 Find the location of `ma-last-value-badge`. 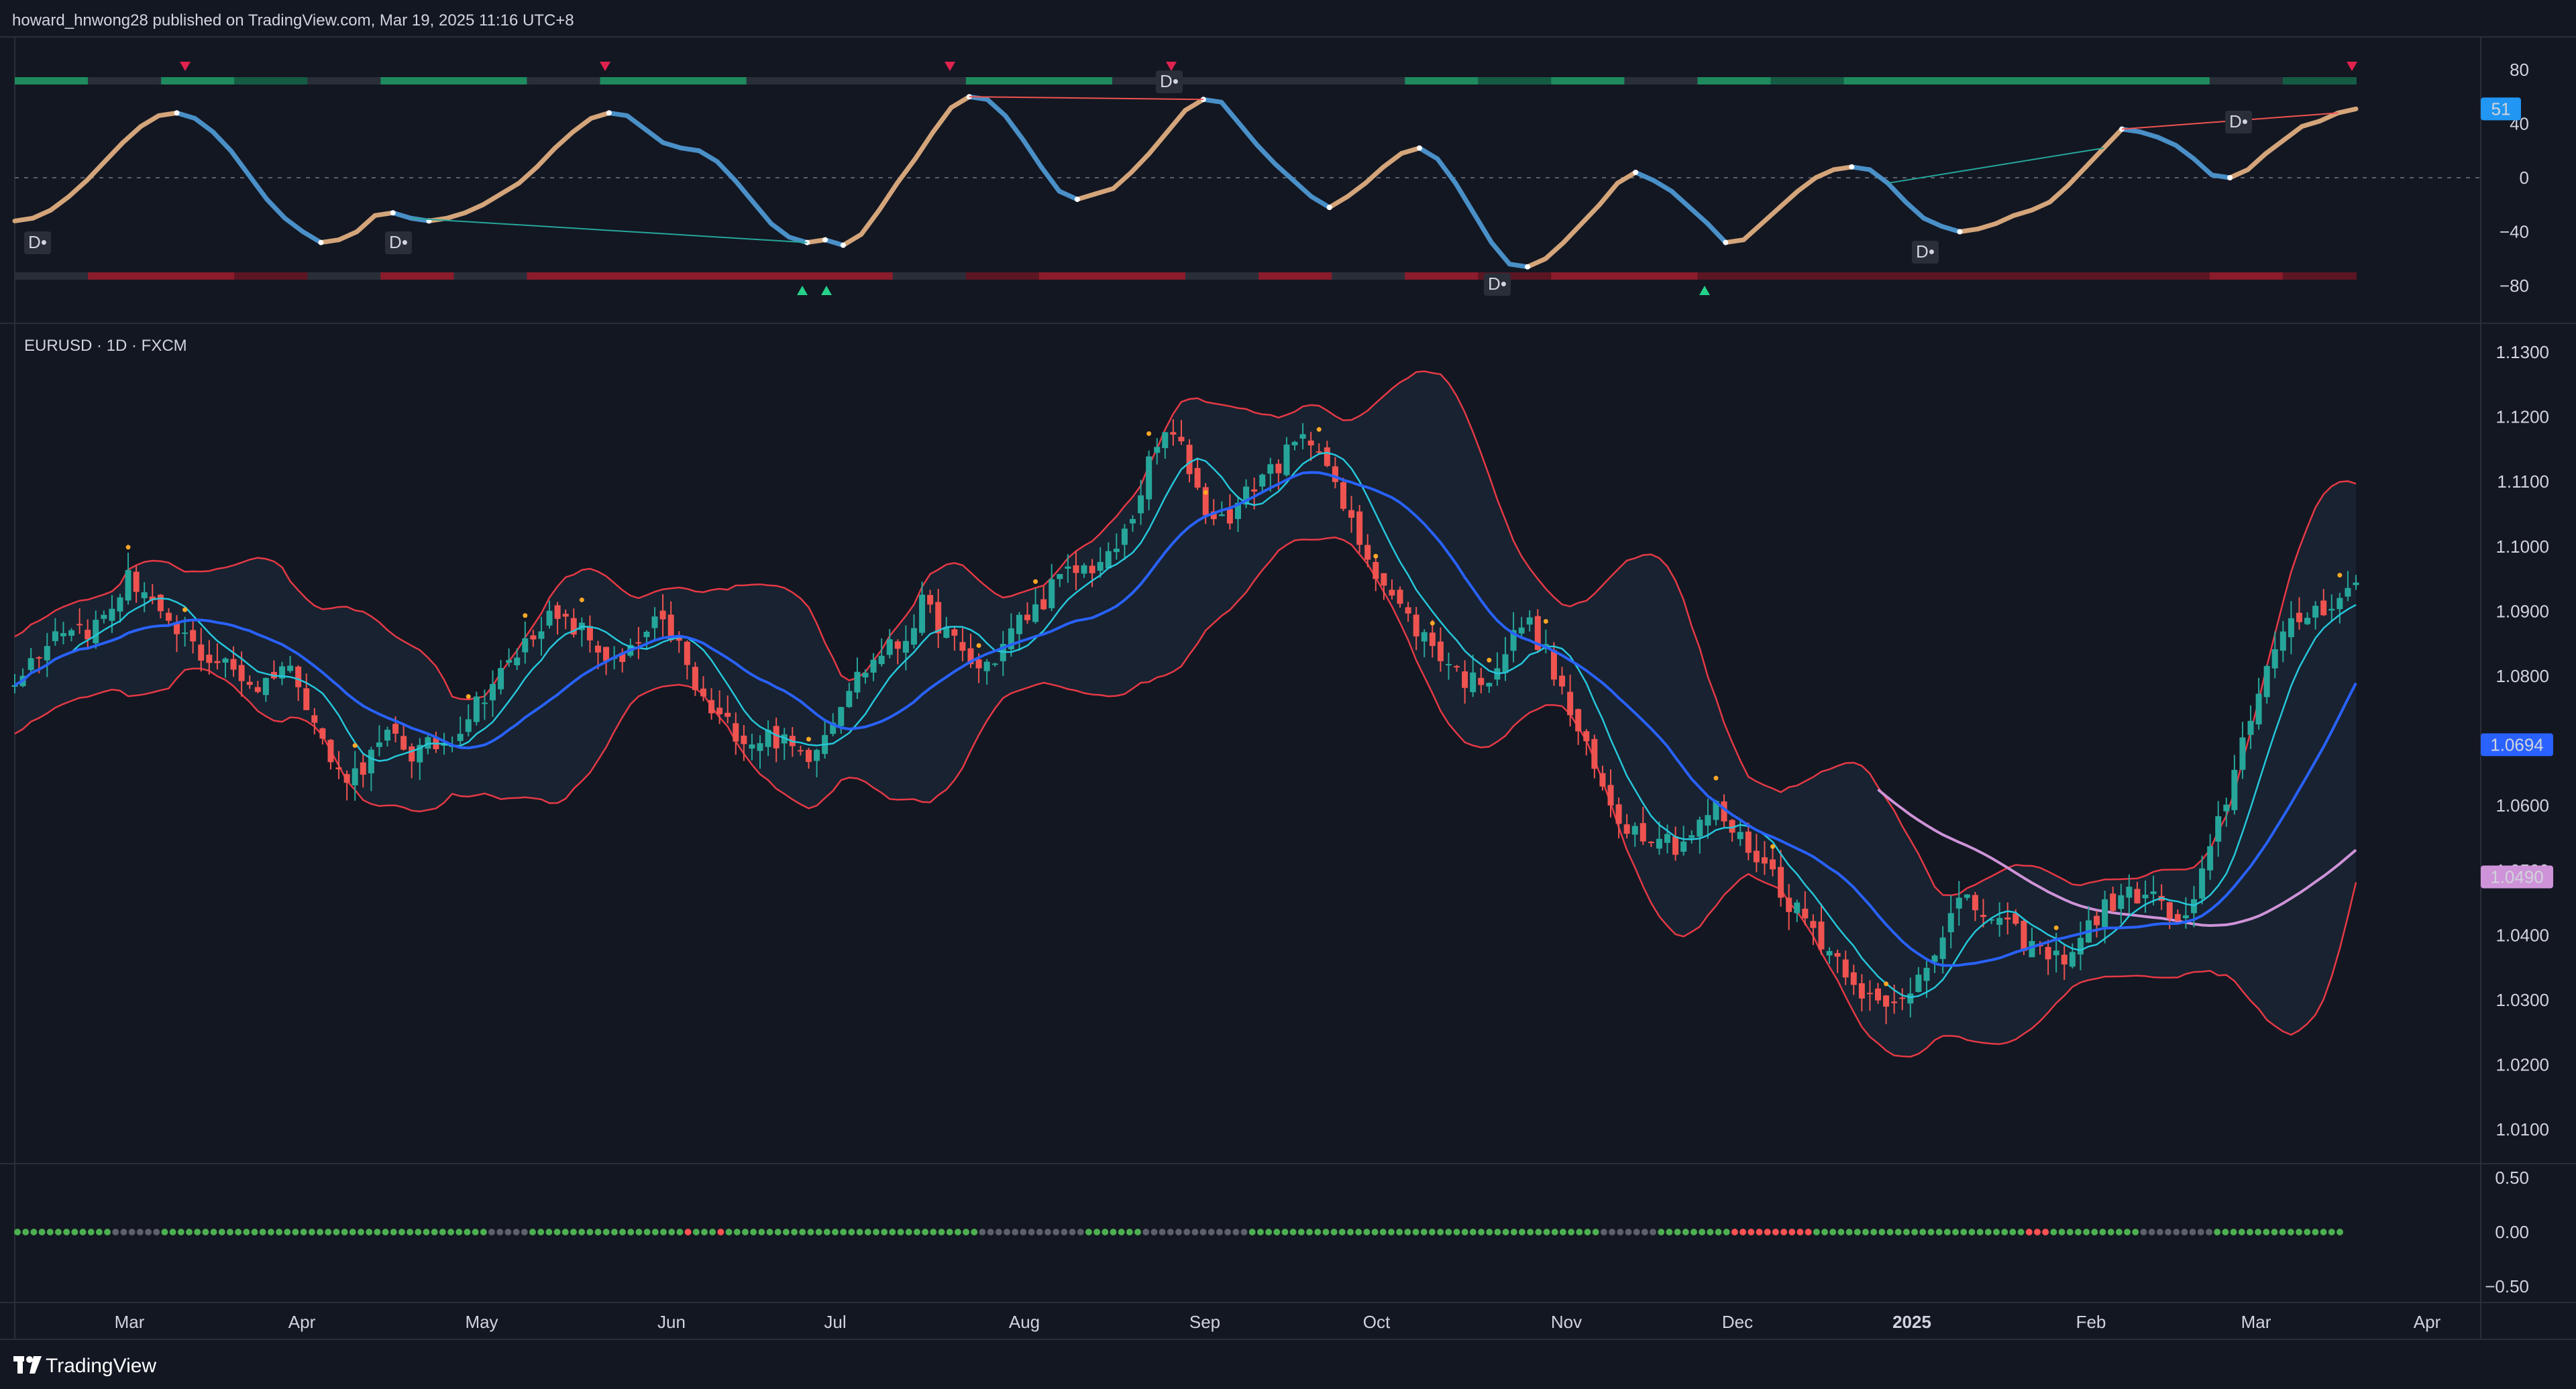

ma-last-value-badge is located at coordinates (2517, 745).